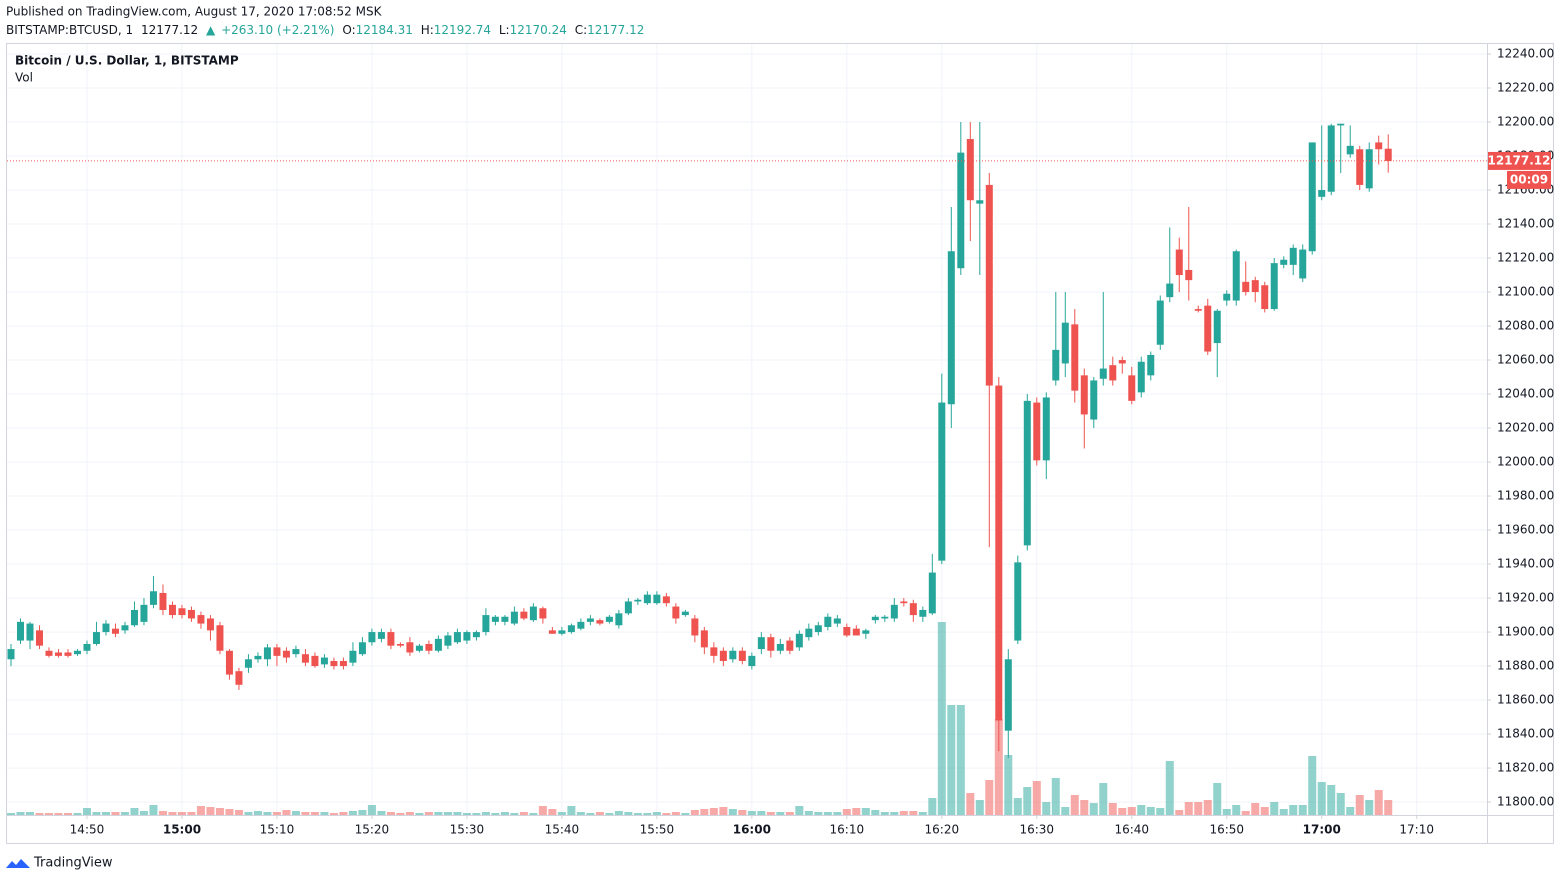 The image size is (1560, 881). I want to click on x-tick-label: 16:00, so click(752, 830).